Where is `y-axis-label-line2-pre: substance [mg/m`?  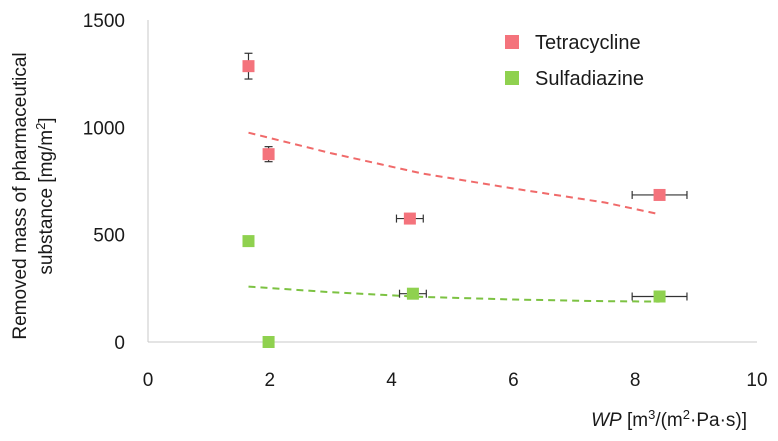 y-axis-label-line2-pre: substance [mg/m is located at coordinates (46, 202).